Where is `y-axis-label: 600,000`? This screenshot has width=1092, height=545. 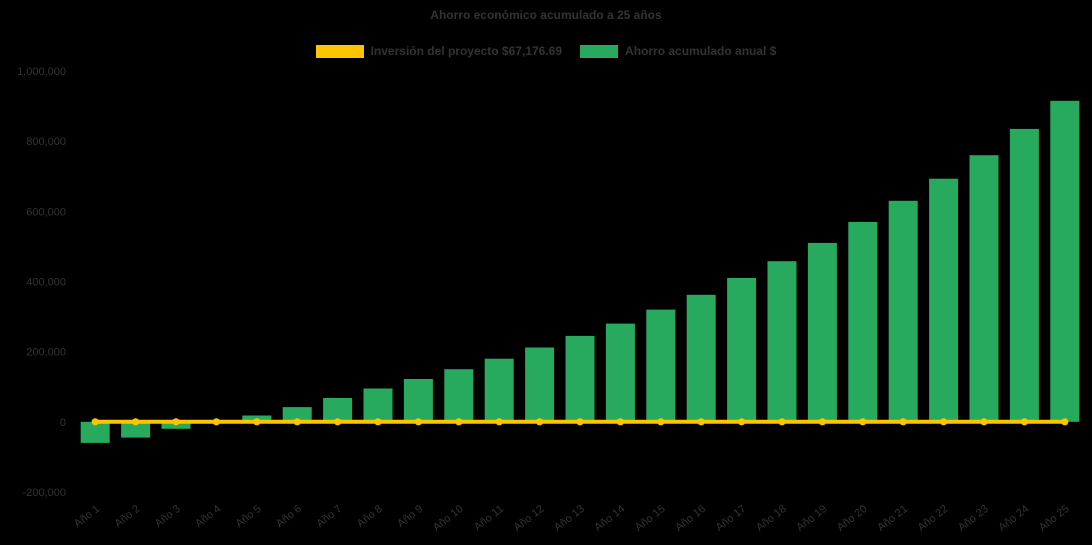 y-axis-label: 600,000 is located at coordinates (46, 212).